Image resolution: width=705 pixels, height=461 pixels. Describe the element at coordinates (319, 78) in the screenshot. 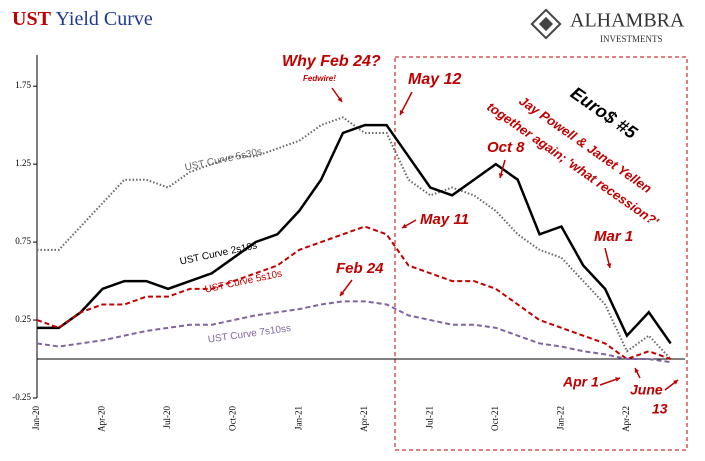

I see `annotation: Fedwire!` at that location.